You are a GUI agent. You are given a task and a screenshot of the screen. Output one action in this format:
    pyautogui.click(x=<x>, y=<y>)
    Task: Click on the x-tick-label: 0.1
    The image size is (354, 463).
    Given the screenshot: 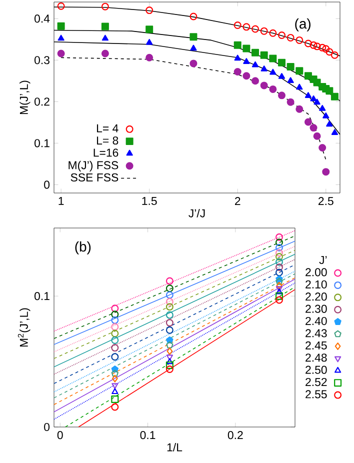 What is the action you would take?
    pyautogui.click(x=148, y=435)
    